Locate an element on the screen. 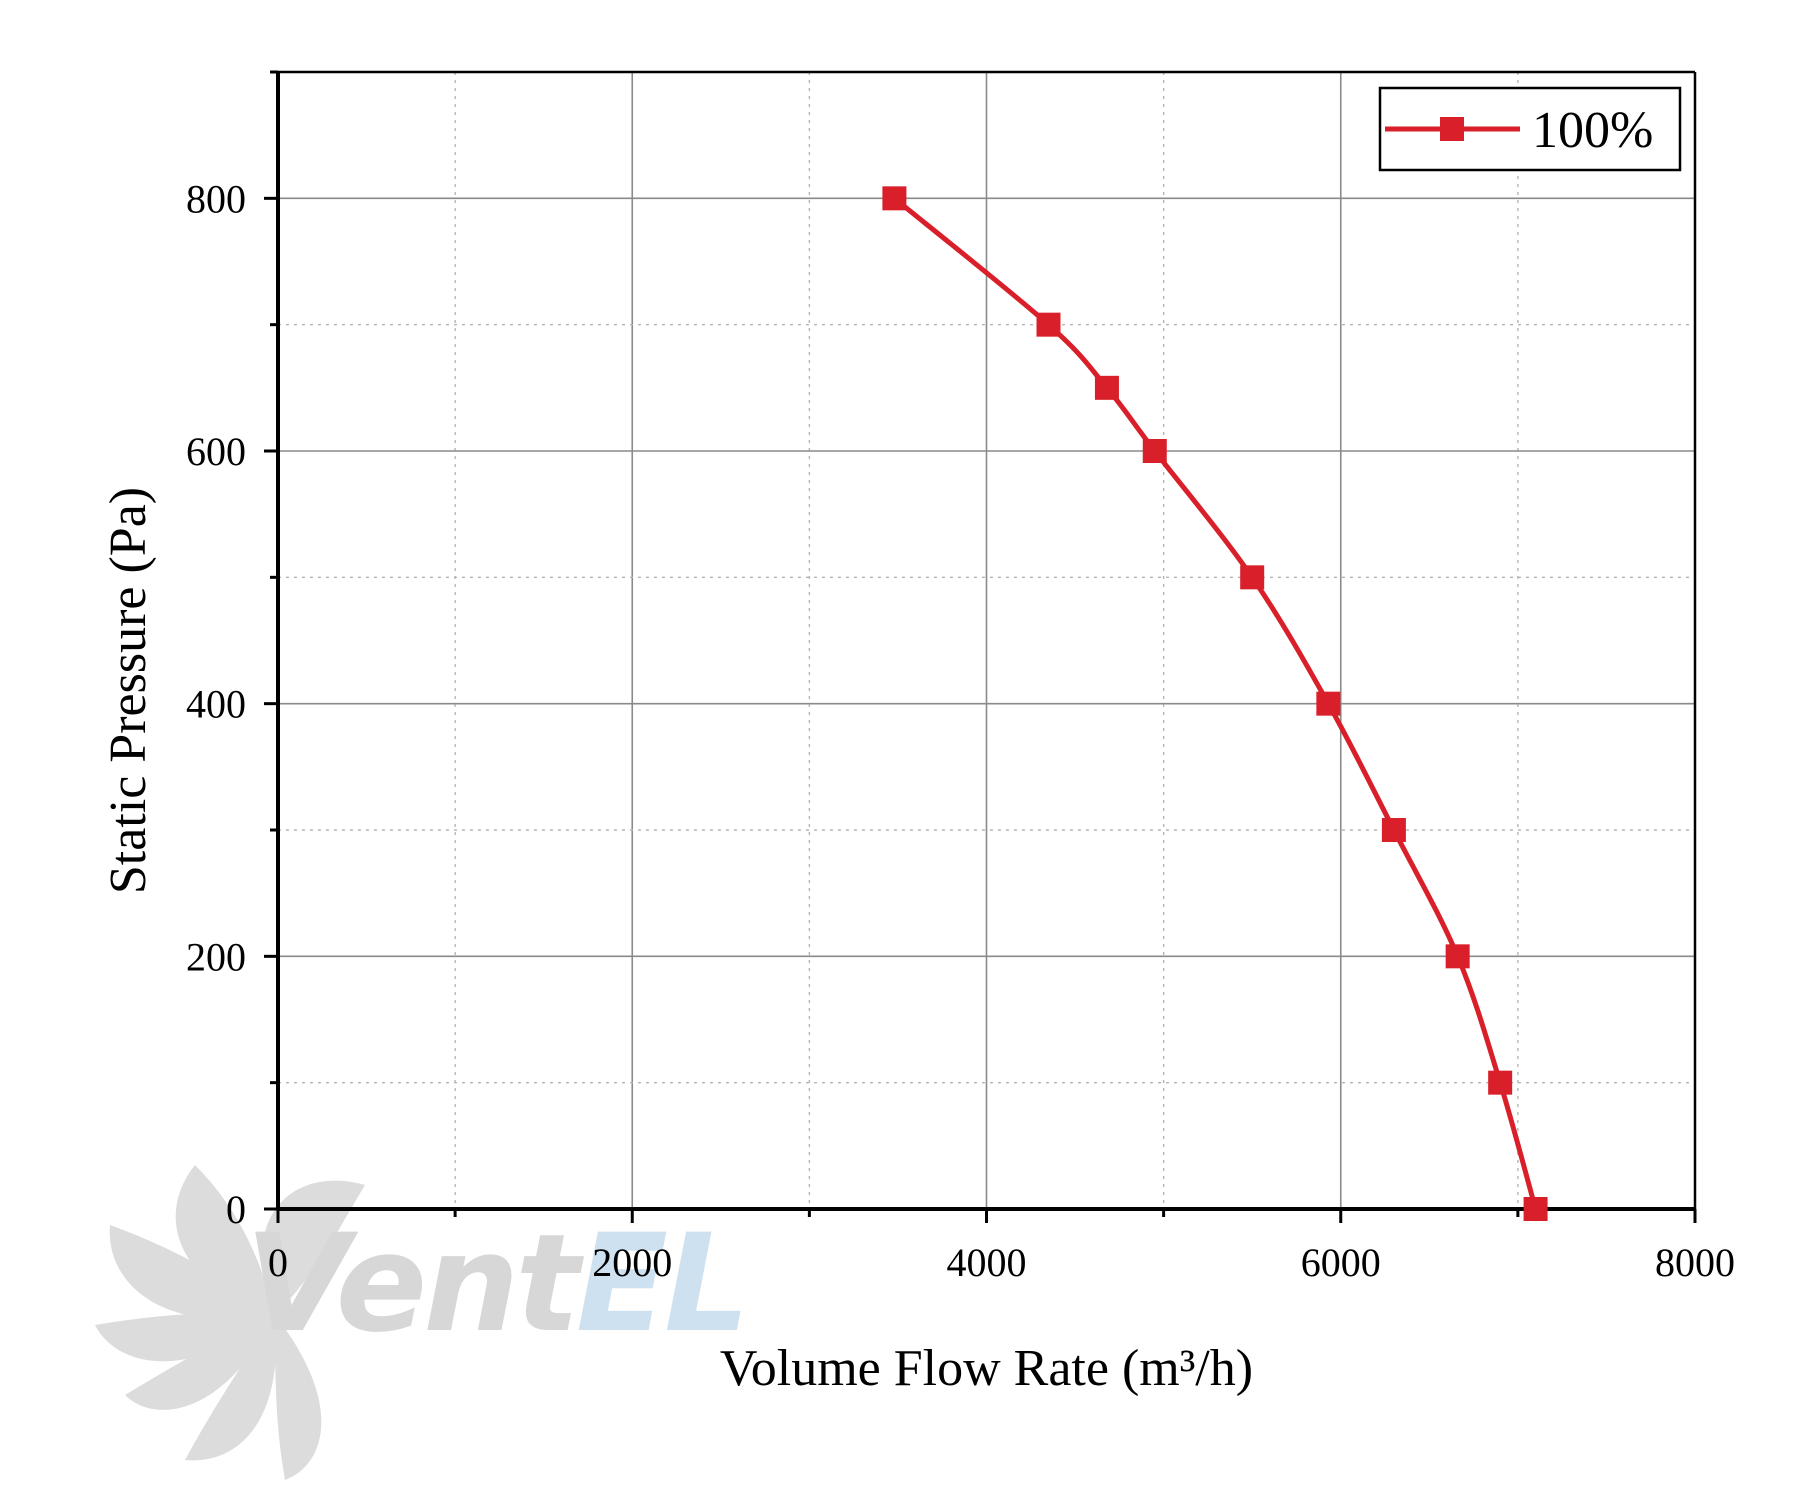 The height and width of the screenshot is (1508, 1805). x-tick-label: 4000 is located at coordinates (987, 1262).